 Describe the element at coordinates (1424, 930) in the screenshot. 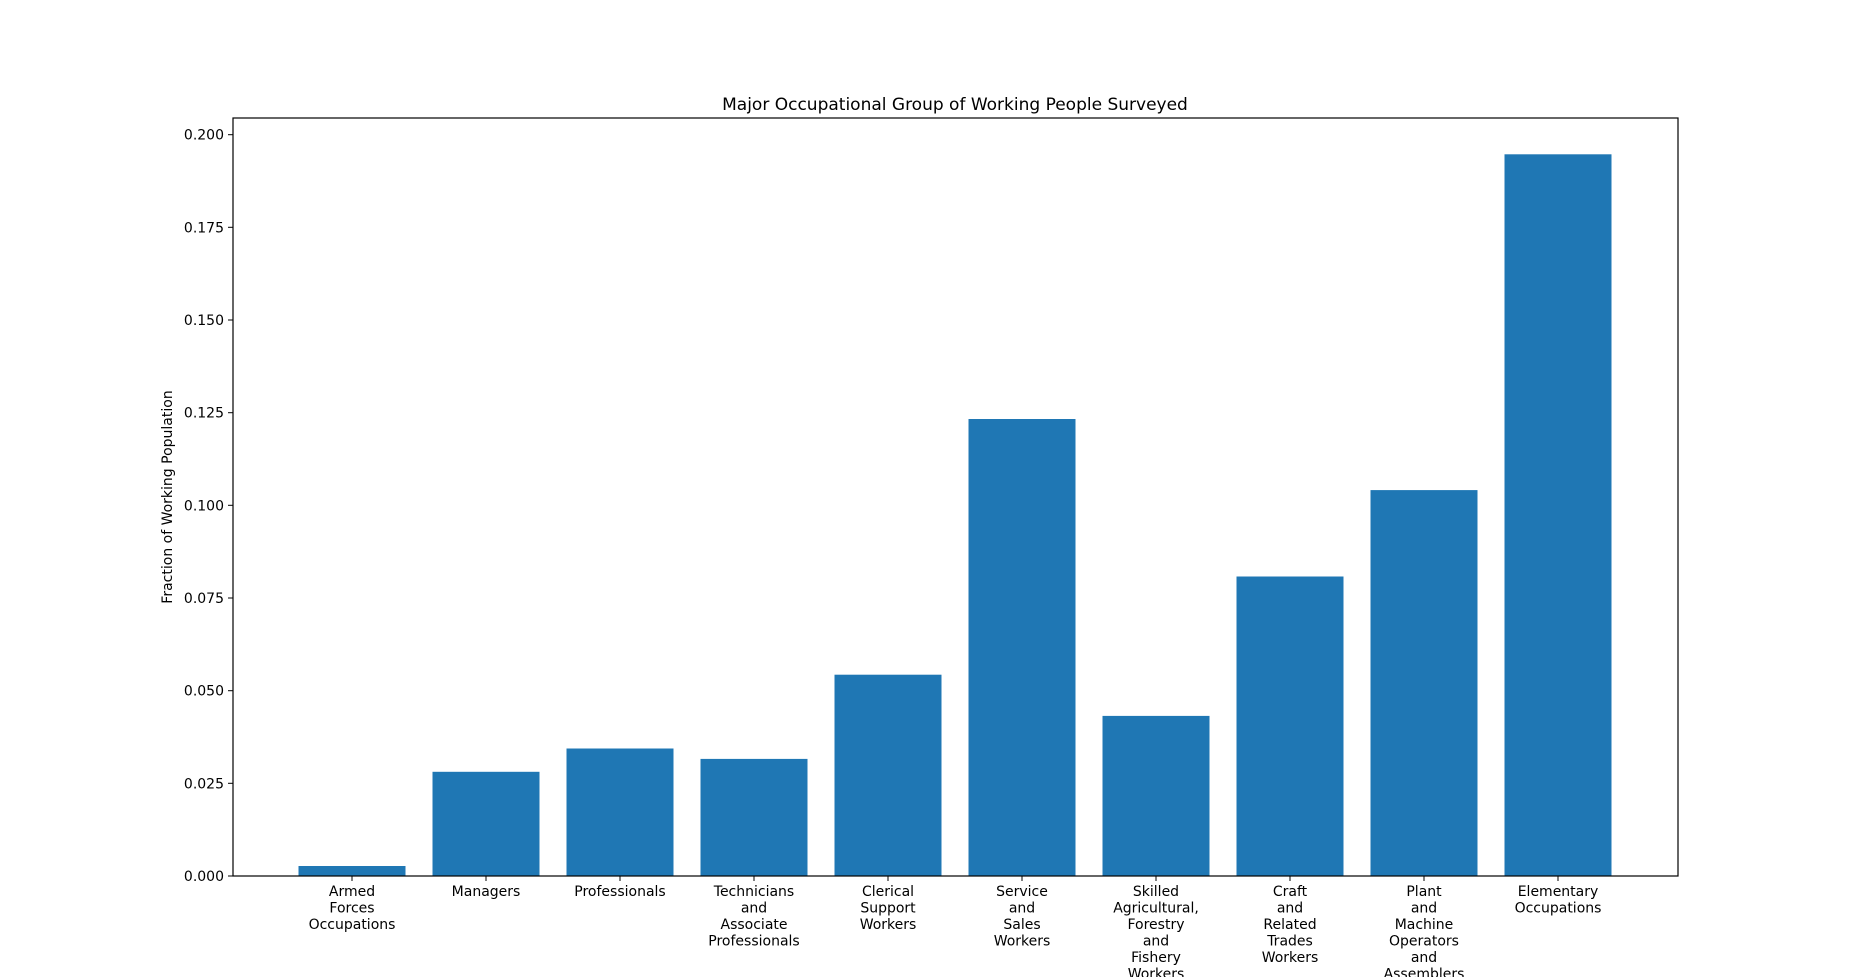

I see `x-tick-label: Plant and Machine Operators and Assemblers` at that location.